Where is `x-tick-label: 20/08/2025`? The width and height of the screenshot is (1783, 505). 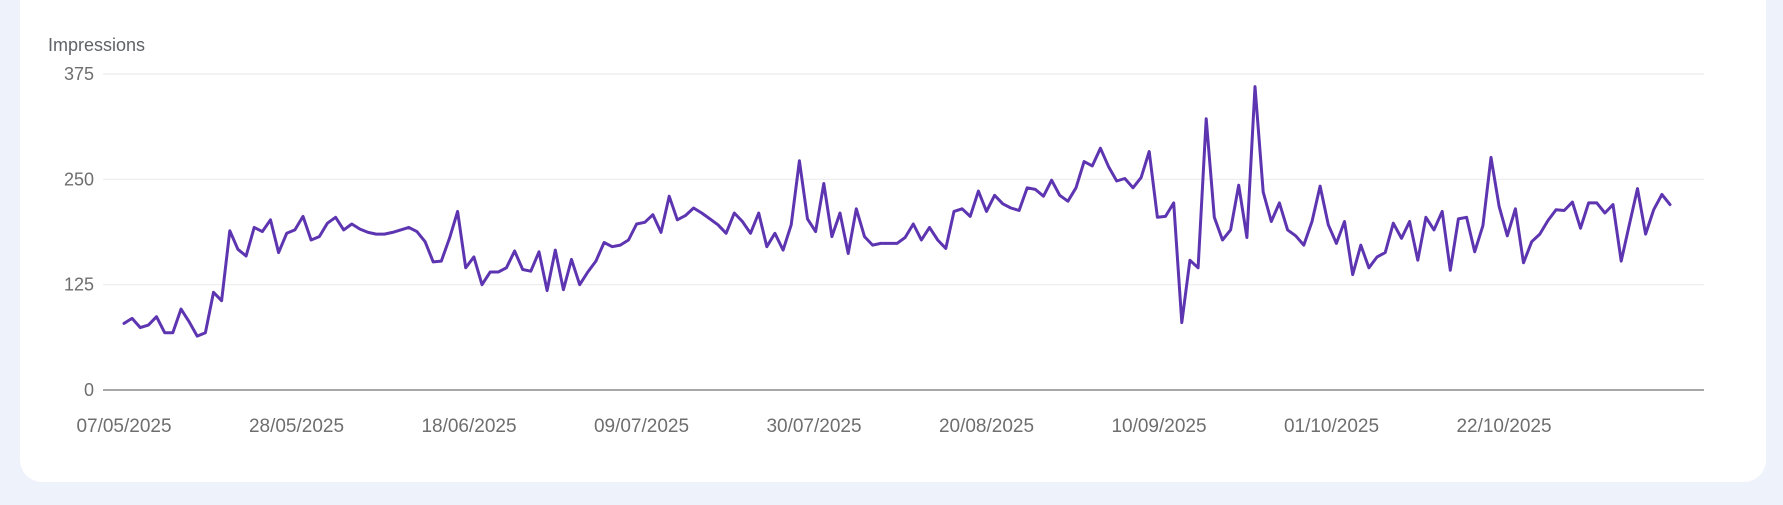 x-tick-label: 20/08/2025 is located at coordinates (986, 426).